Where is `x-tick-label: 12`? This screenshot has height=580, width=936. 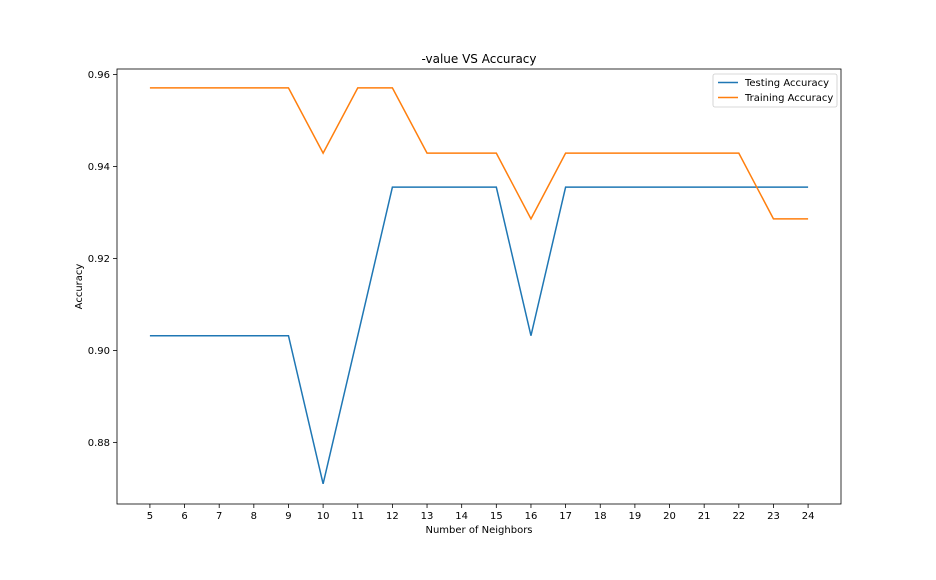 x-tick-label: 12 is located at coordinates (392, 516).